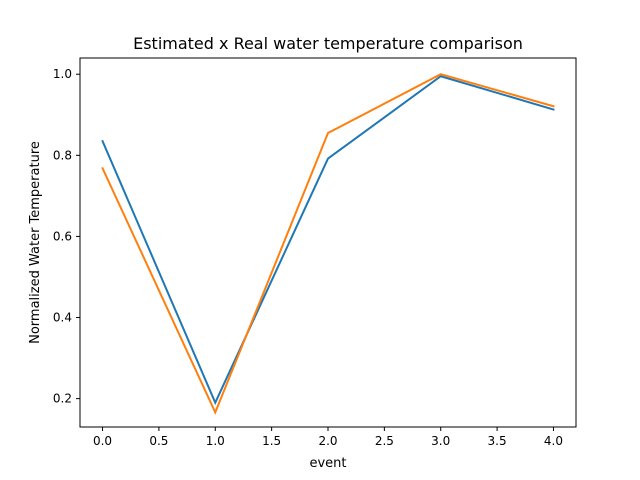 The width and height of the screenshot is (640, 480). Describe the element at coordinates (440, 441) in the screenshot. I see `x-tick-label: 3.0` at that location.